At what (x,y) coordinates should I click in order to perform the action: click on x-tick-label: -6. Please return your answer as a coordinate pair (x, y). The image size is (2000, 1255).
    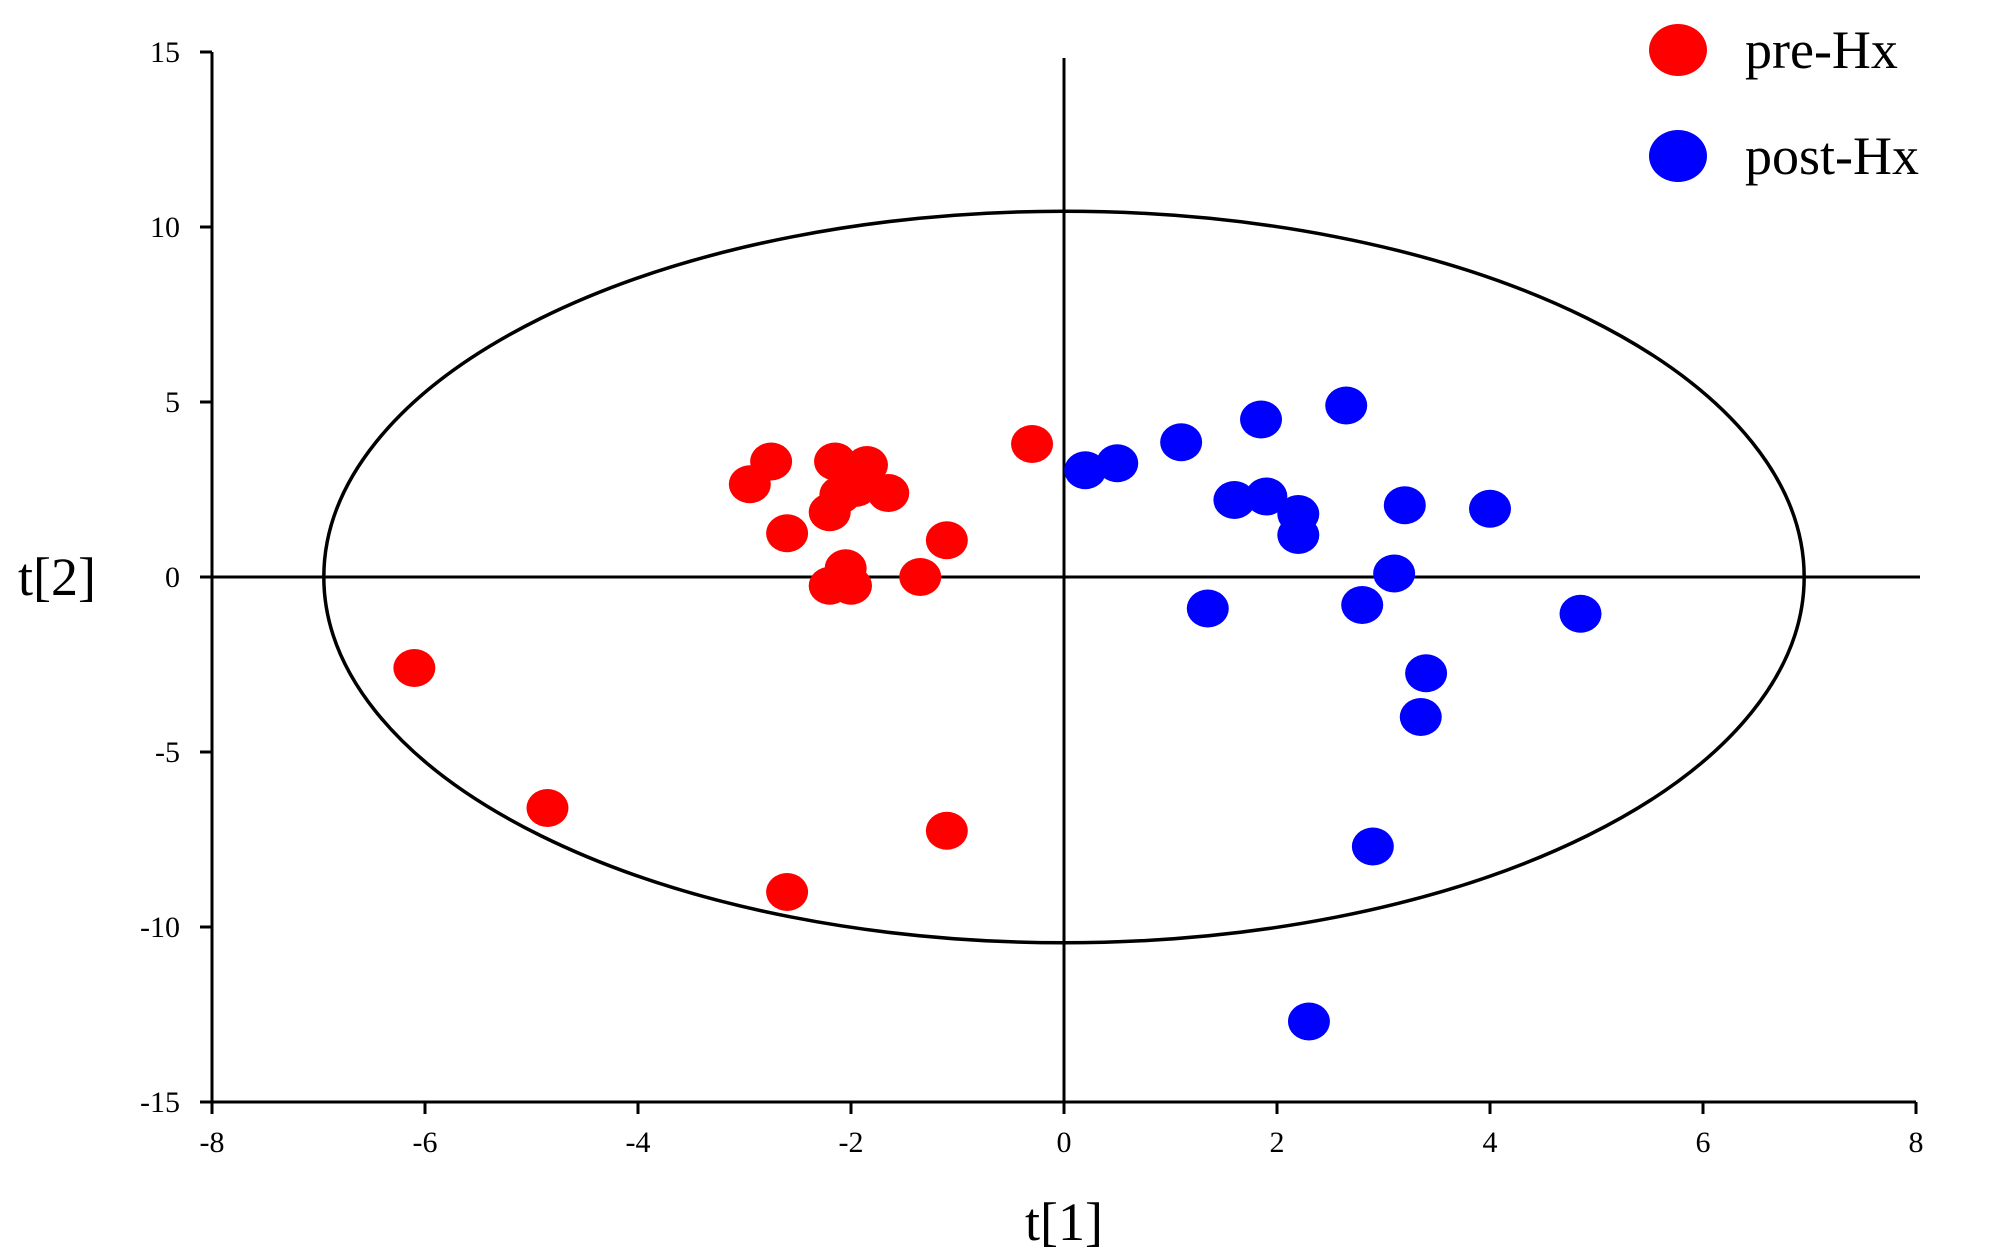
    Looking at the image, I should click on (425, 1142).